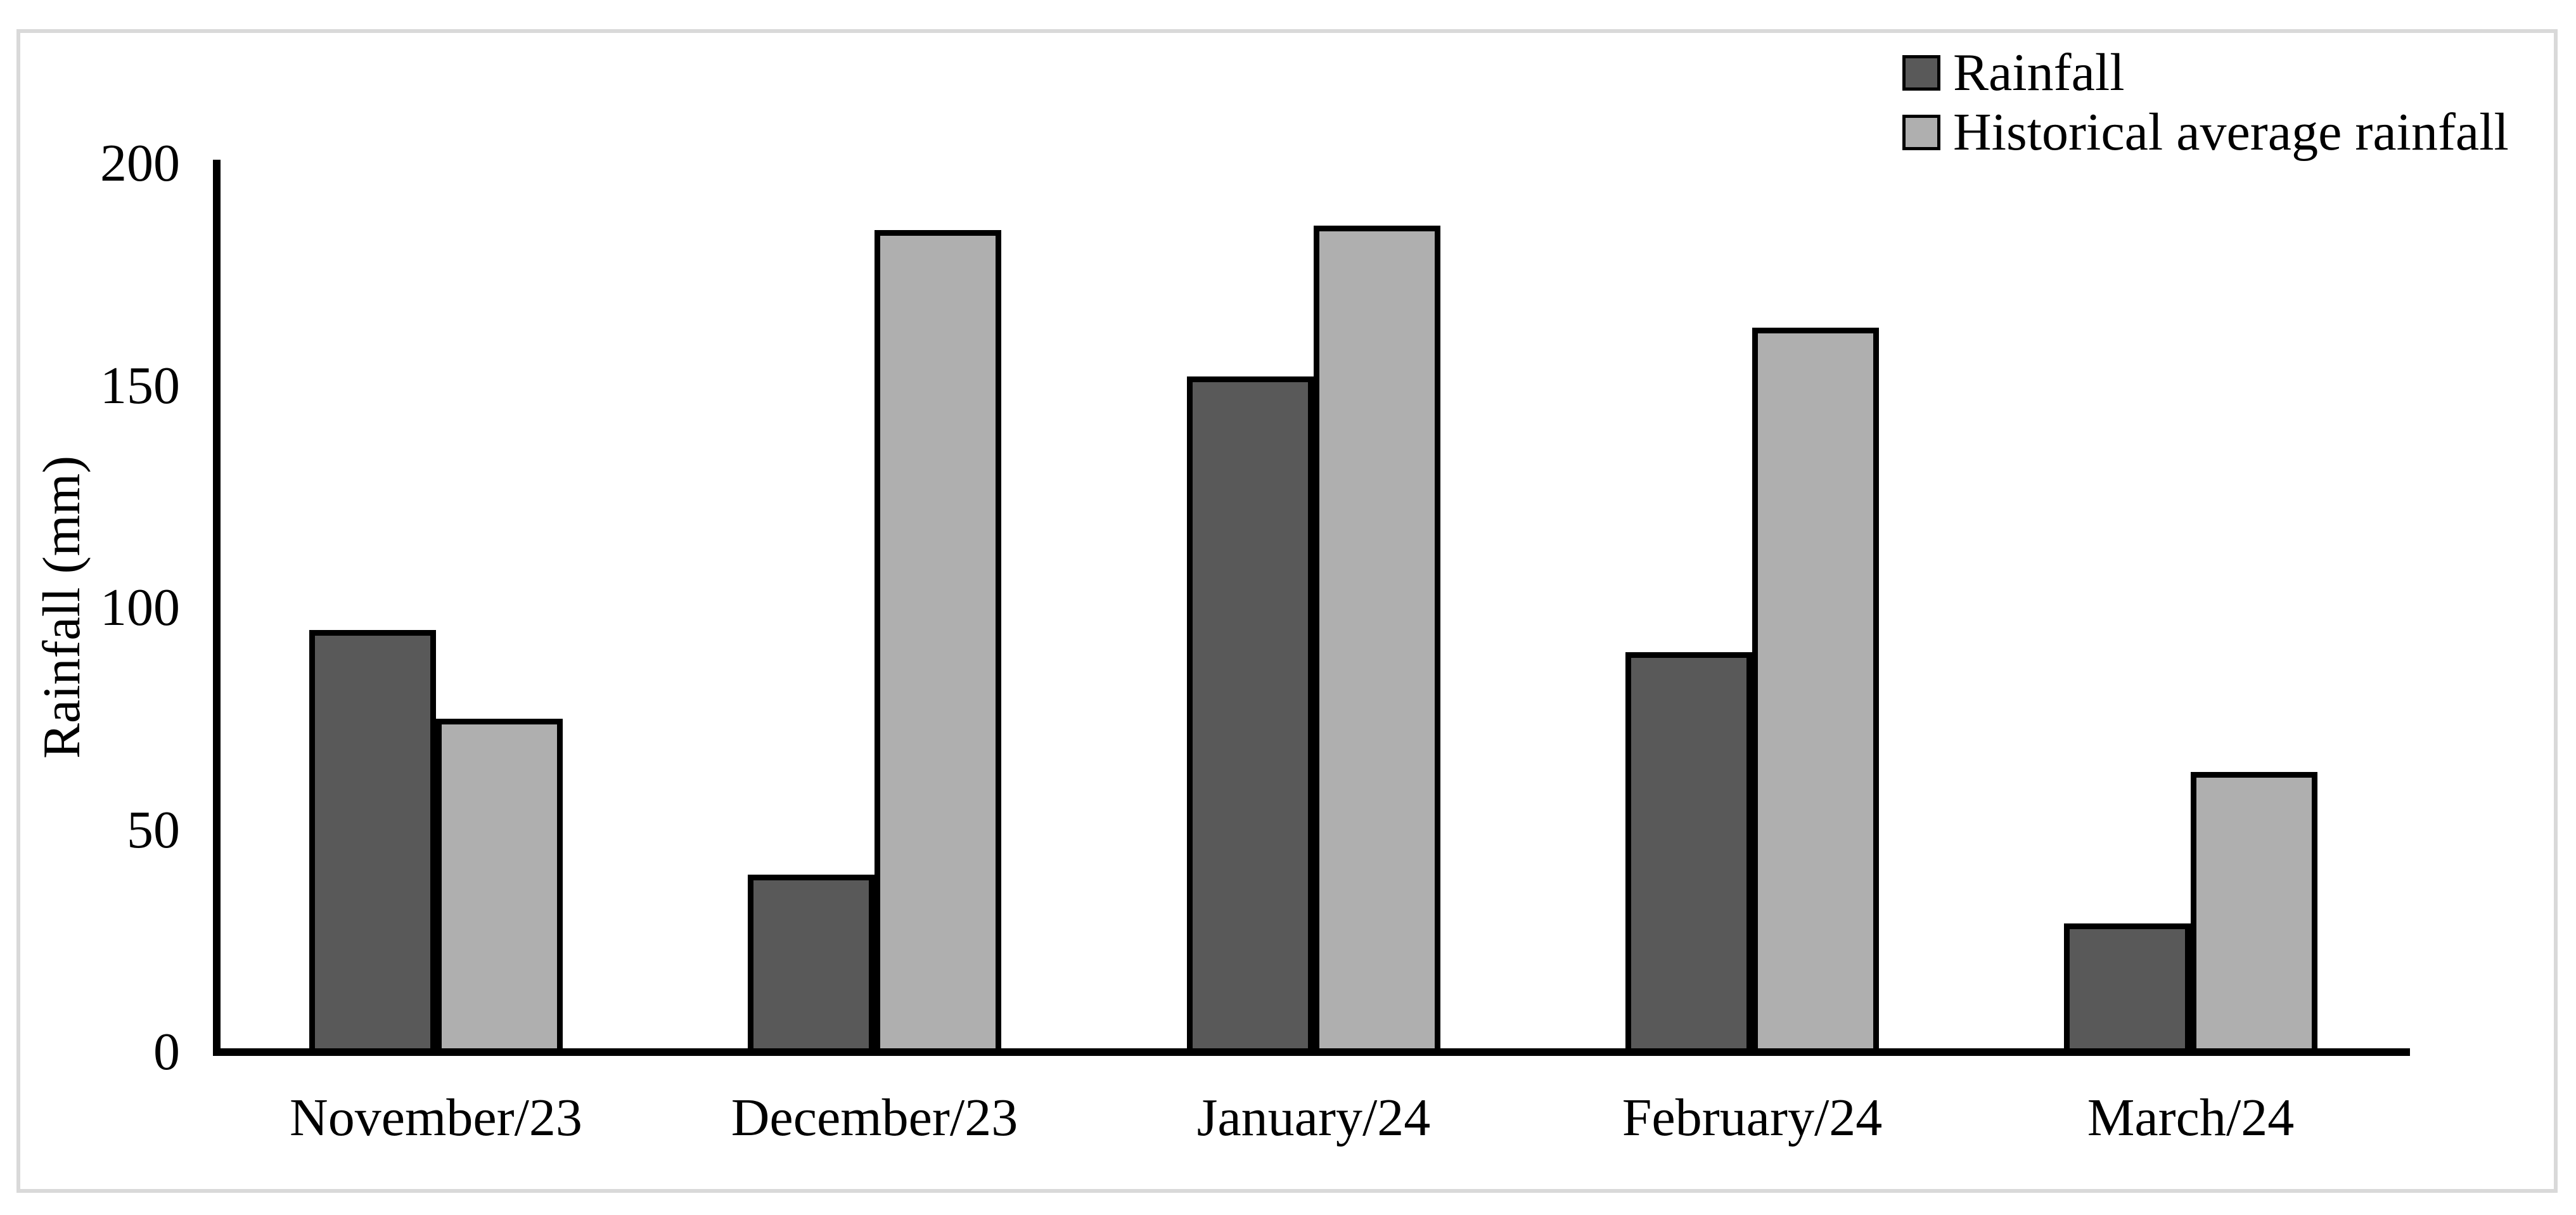  Describe the element at coordinates (61, 607) in the screenshot. I see `y-axis-title: Rainfall (mm)` at that location.